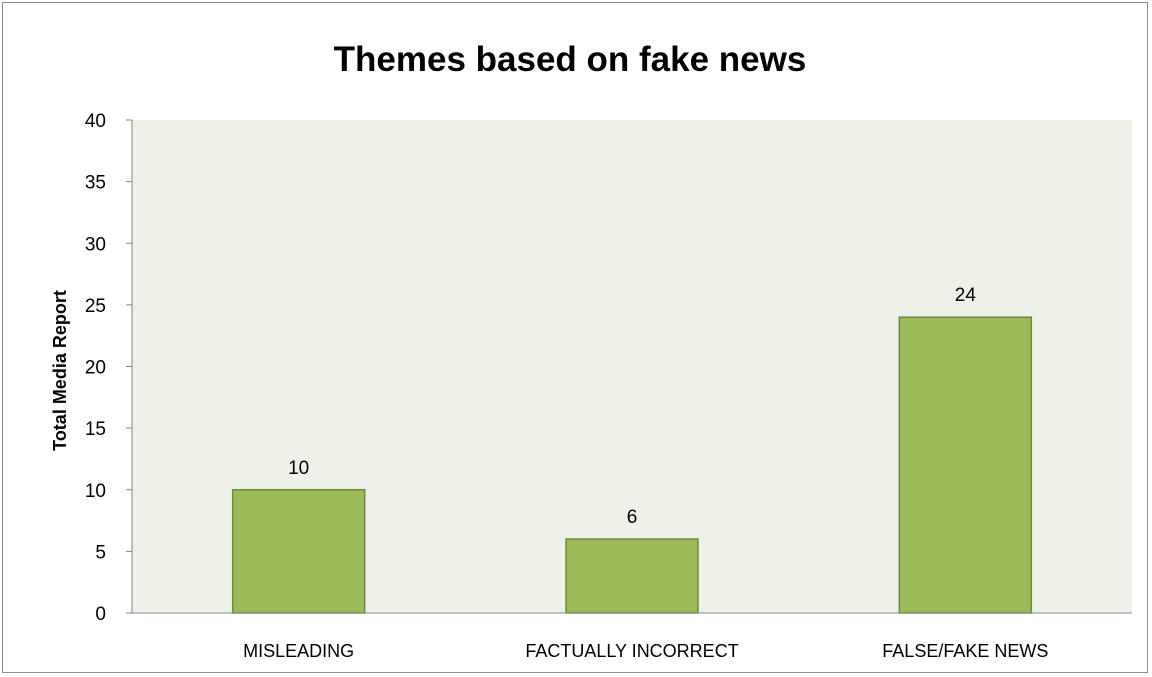 The height and width of the screenshot is (677, 1152). What do you see at coordinates (60, 370) in the screenshot?
I see `y-axis-label: Total Media Report` at bounding box center [60, 370].